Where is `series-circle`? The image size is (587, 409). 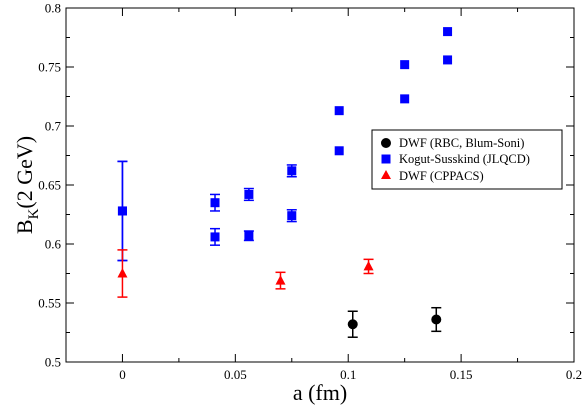
series-circle is located at coordinates (394, 322).